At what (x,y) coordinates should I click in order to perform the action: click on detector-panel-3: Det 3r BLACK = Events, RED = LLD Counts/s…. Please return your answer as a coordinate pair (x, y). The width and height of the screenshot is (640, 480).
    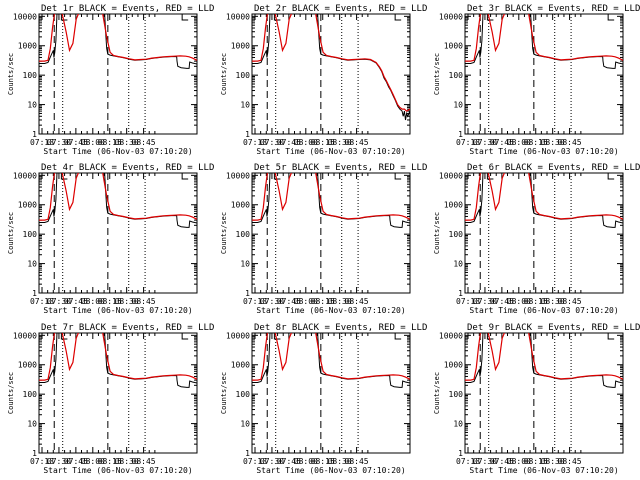
    Looking at the image, I should click on (536, 80).